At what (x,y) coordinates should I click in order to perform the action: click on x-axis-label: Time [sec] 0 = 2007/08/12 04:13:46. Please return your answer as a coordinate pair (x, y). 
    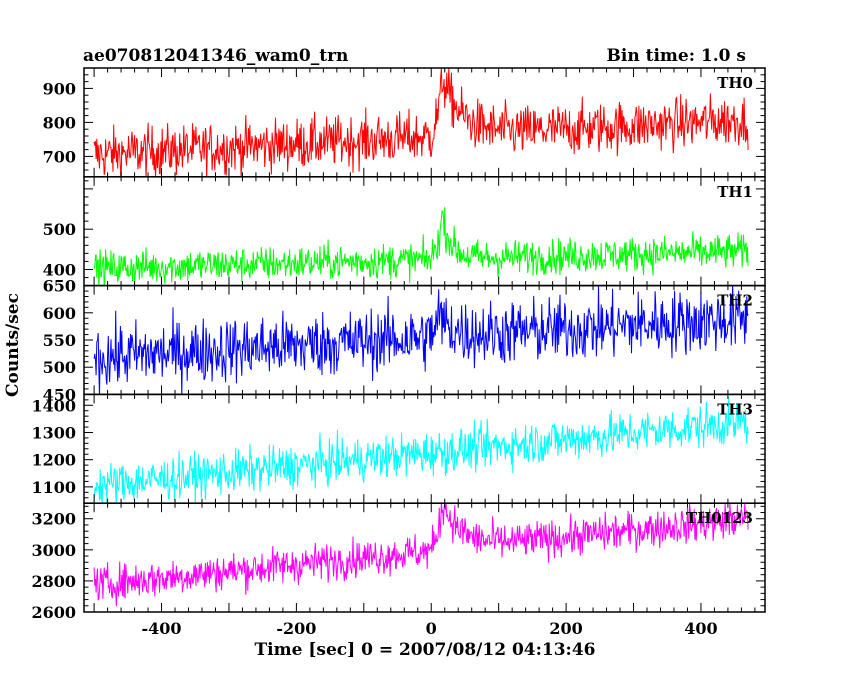
    Looking at the image, I should click on (425, 650).